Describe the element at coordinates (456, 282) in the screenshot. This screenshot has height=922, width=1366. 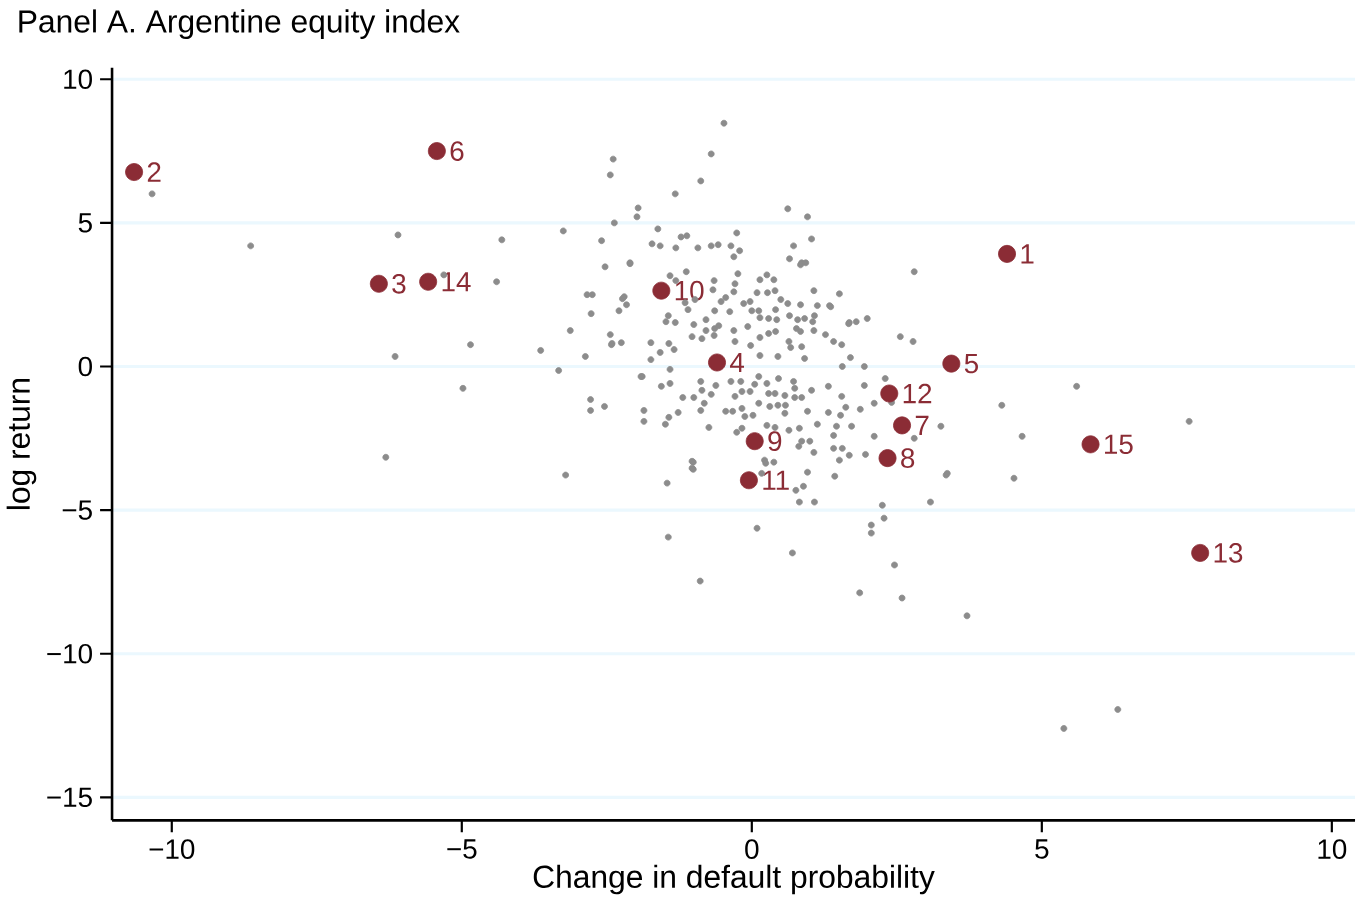
I see `annotation: 14` at that location.